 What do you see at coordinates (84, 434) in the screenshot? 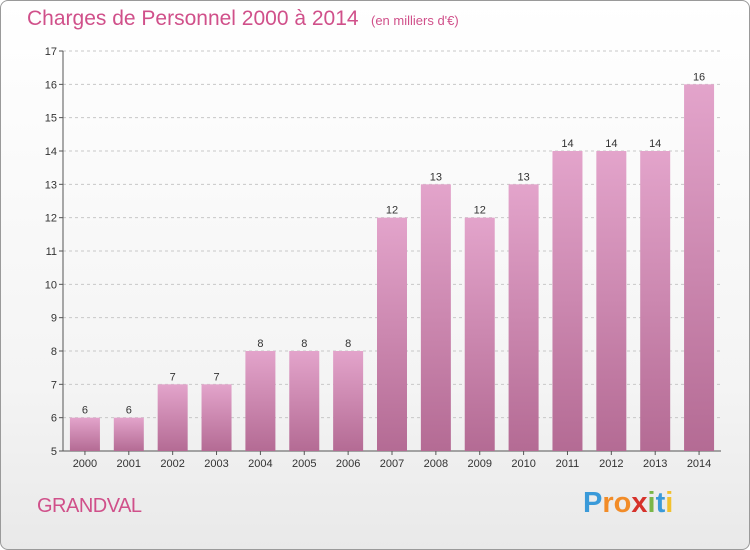
I see `bar-2000` at bounding box center [84, 434].